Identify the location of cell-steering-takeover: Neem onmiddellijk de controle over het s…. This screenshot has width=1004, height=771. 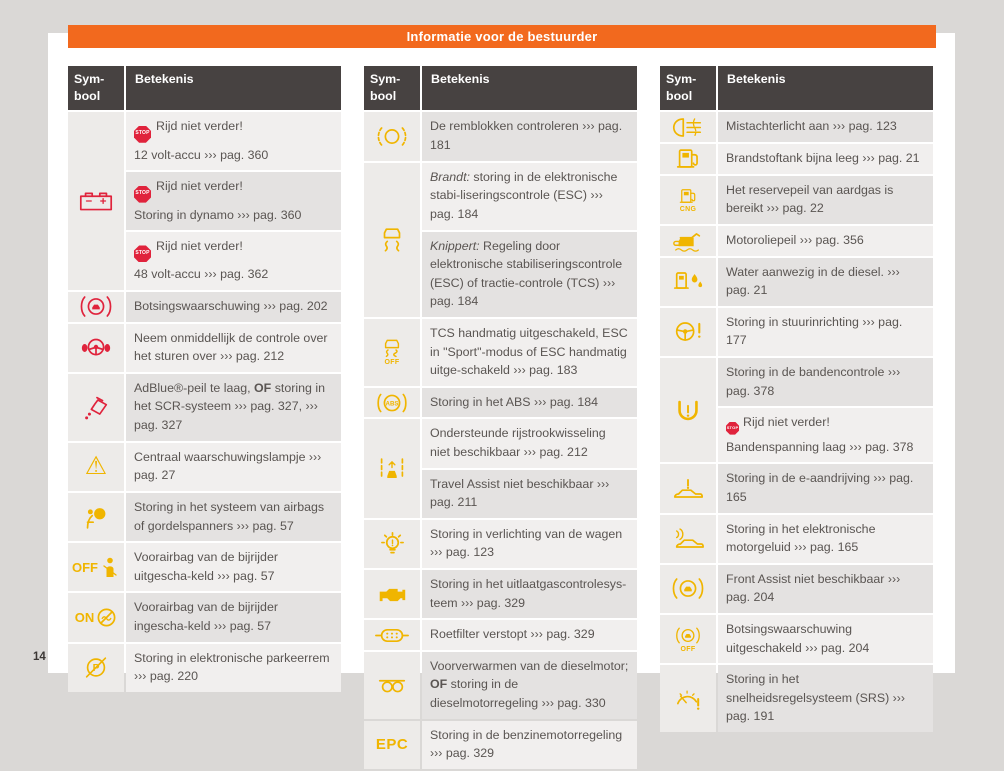
(233, 347).